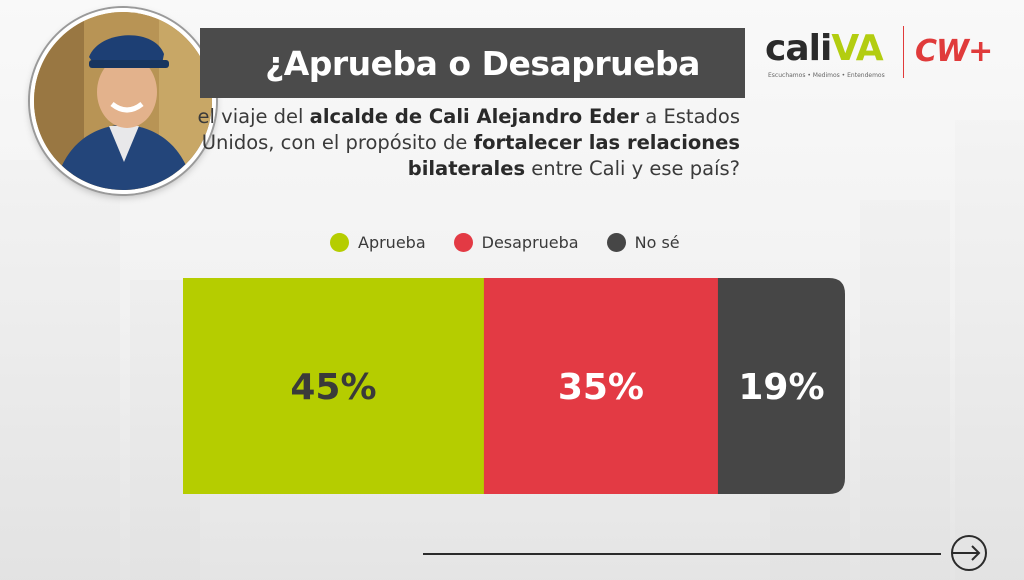  I want to click on legend-item-desaprueba: Desaprueba, so click(516, 242).